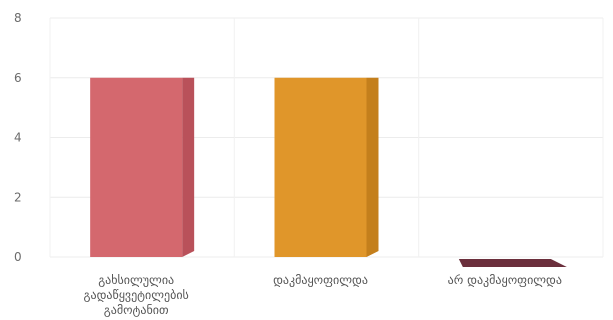  I want to click on x-category-label: არ დაკმაყოფილდა, so click(505, 280).